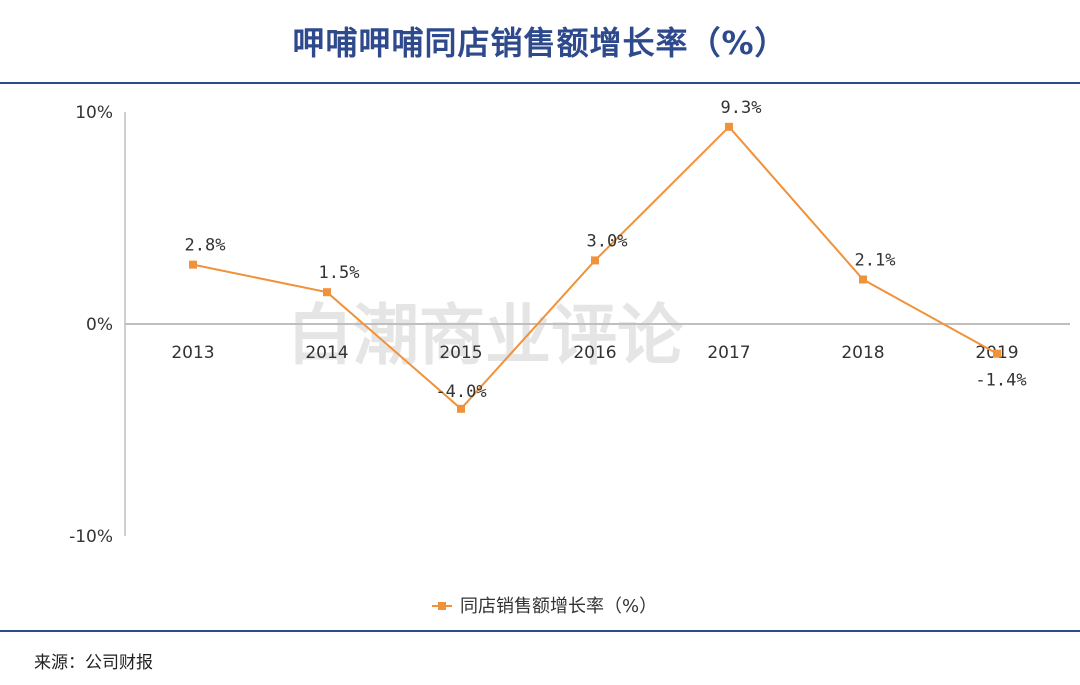  What do you see at coordinates (442, 606) in the screenshot?
I see `legend-marker-swatch` at bounding box center [442, 606].